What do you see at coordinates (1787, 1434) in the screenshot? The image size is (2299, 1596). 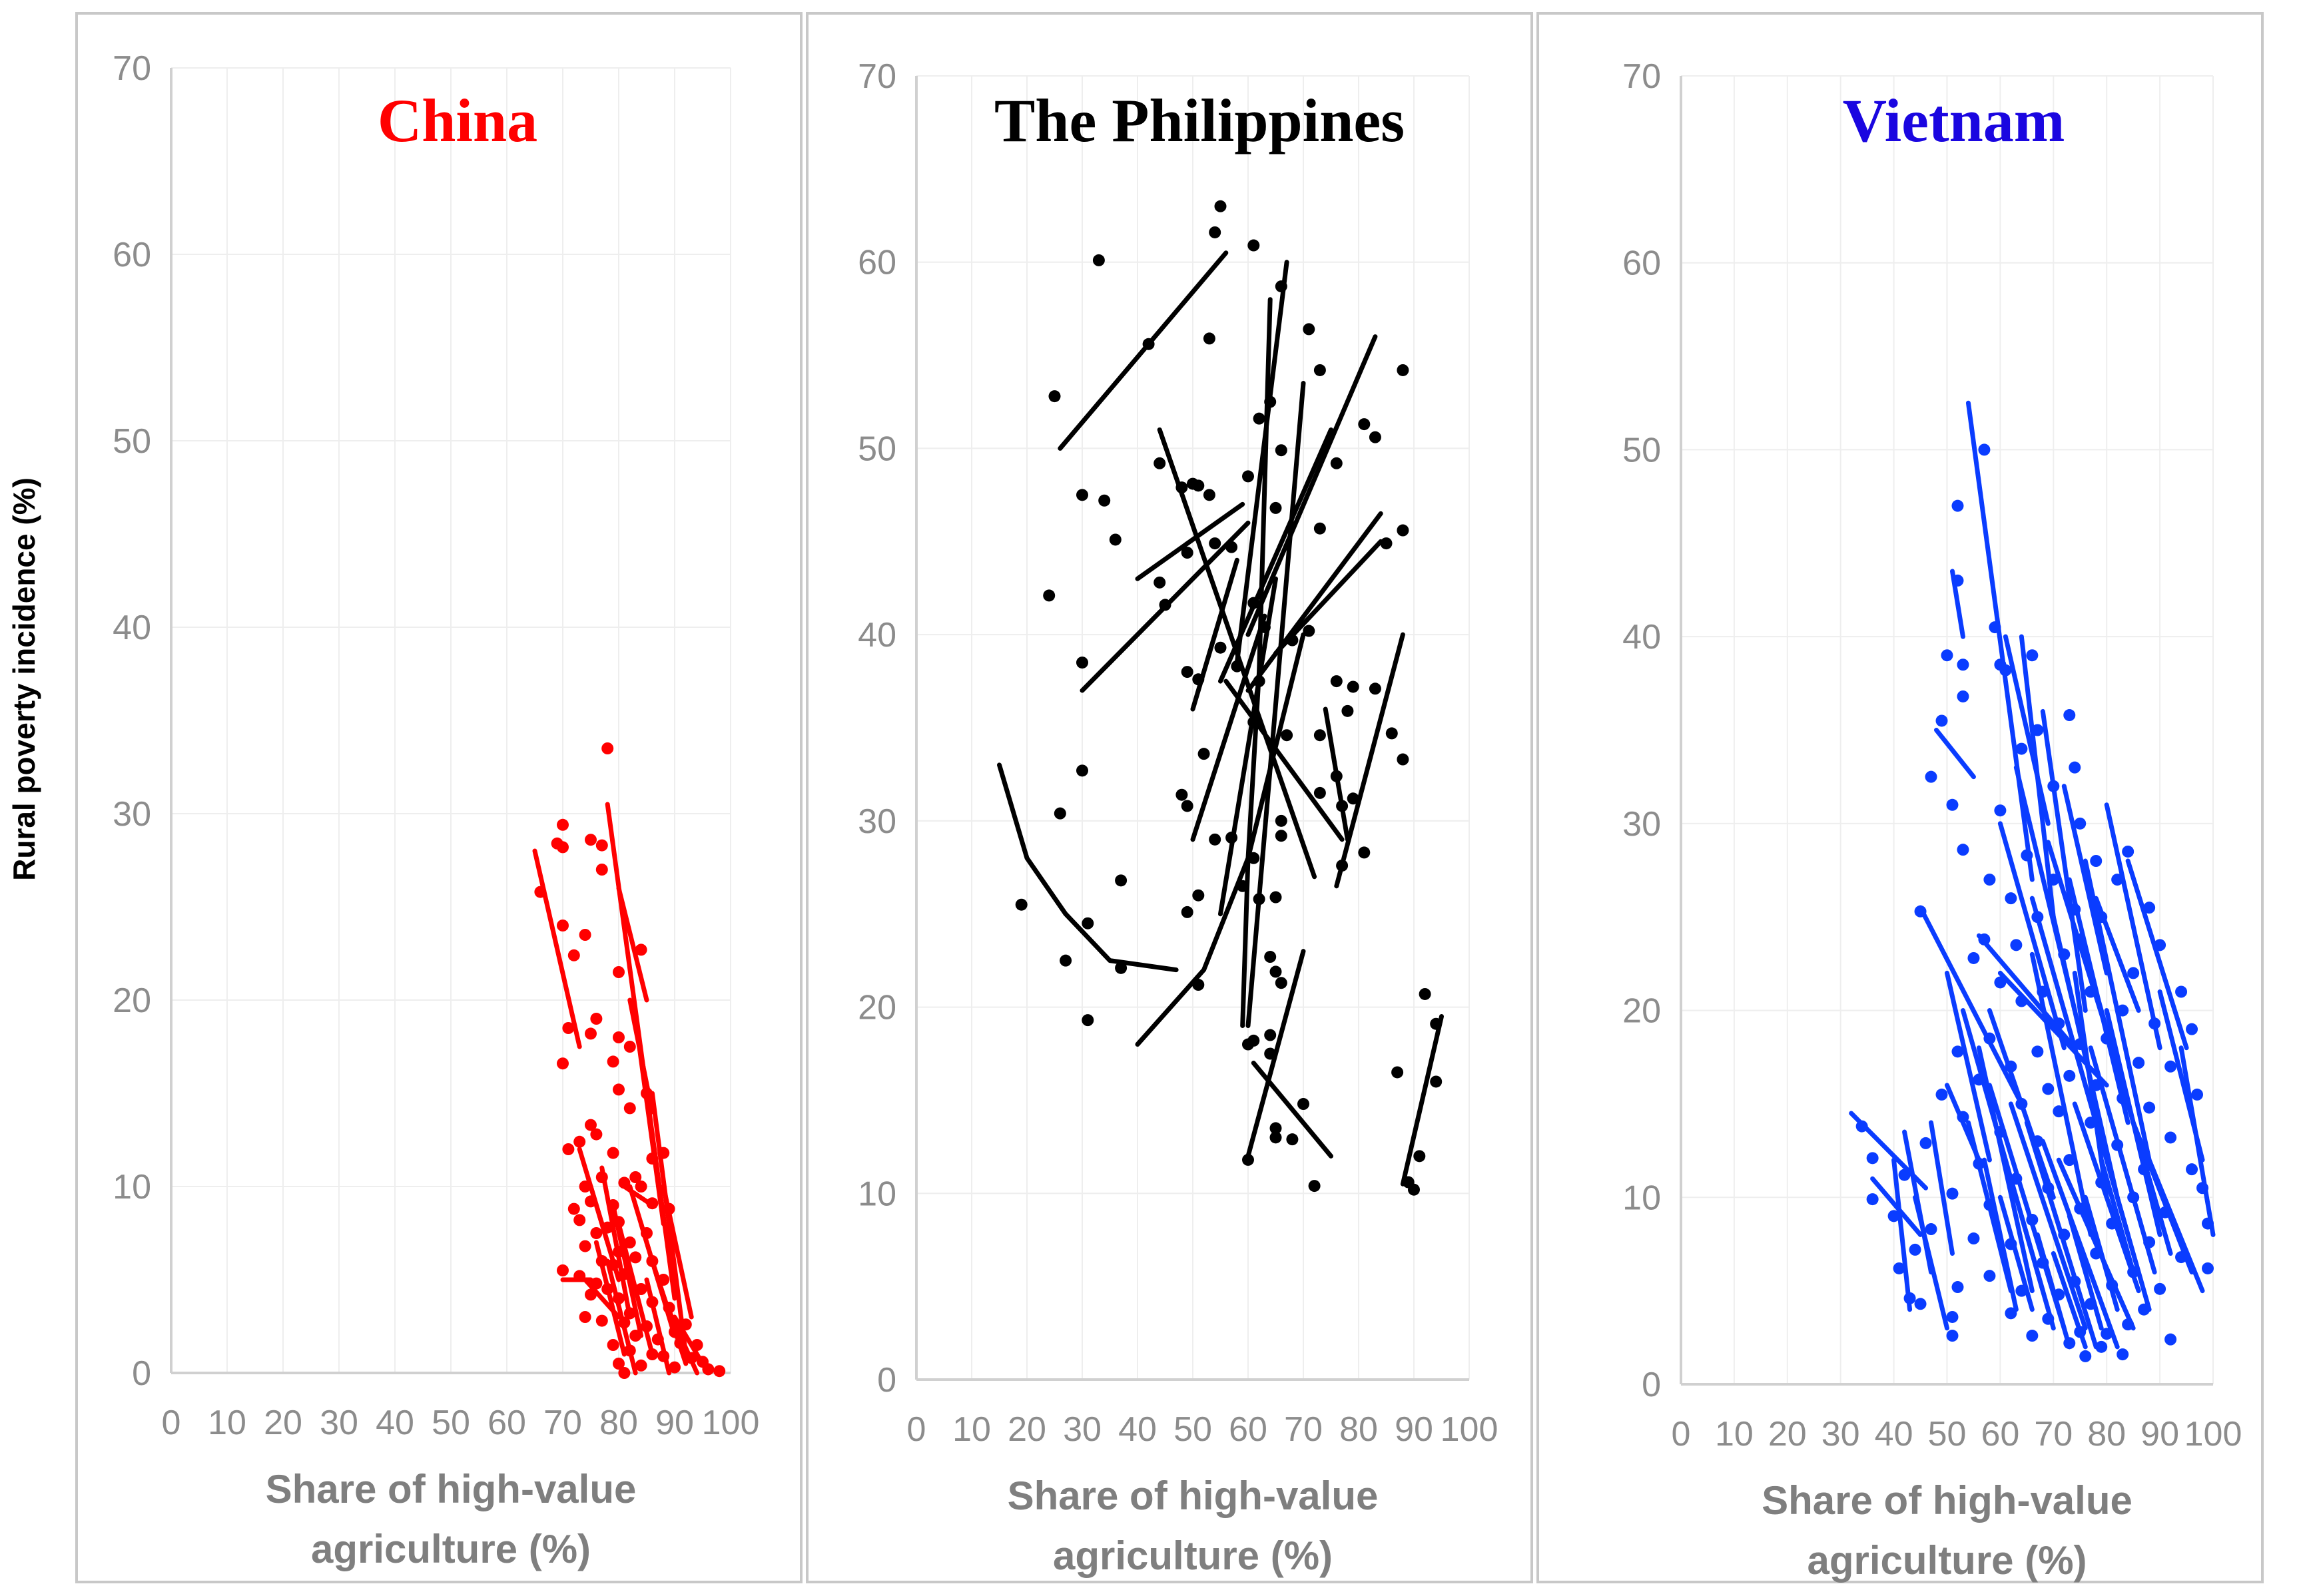 I see `x-tick-label: 20` at bounding box center [1787, 1434].